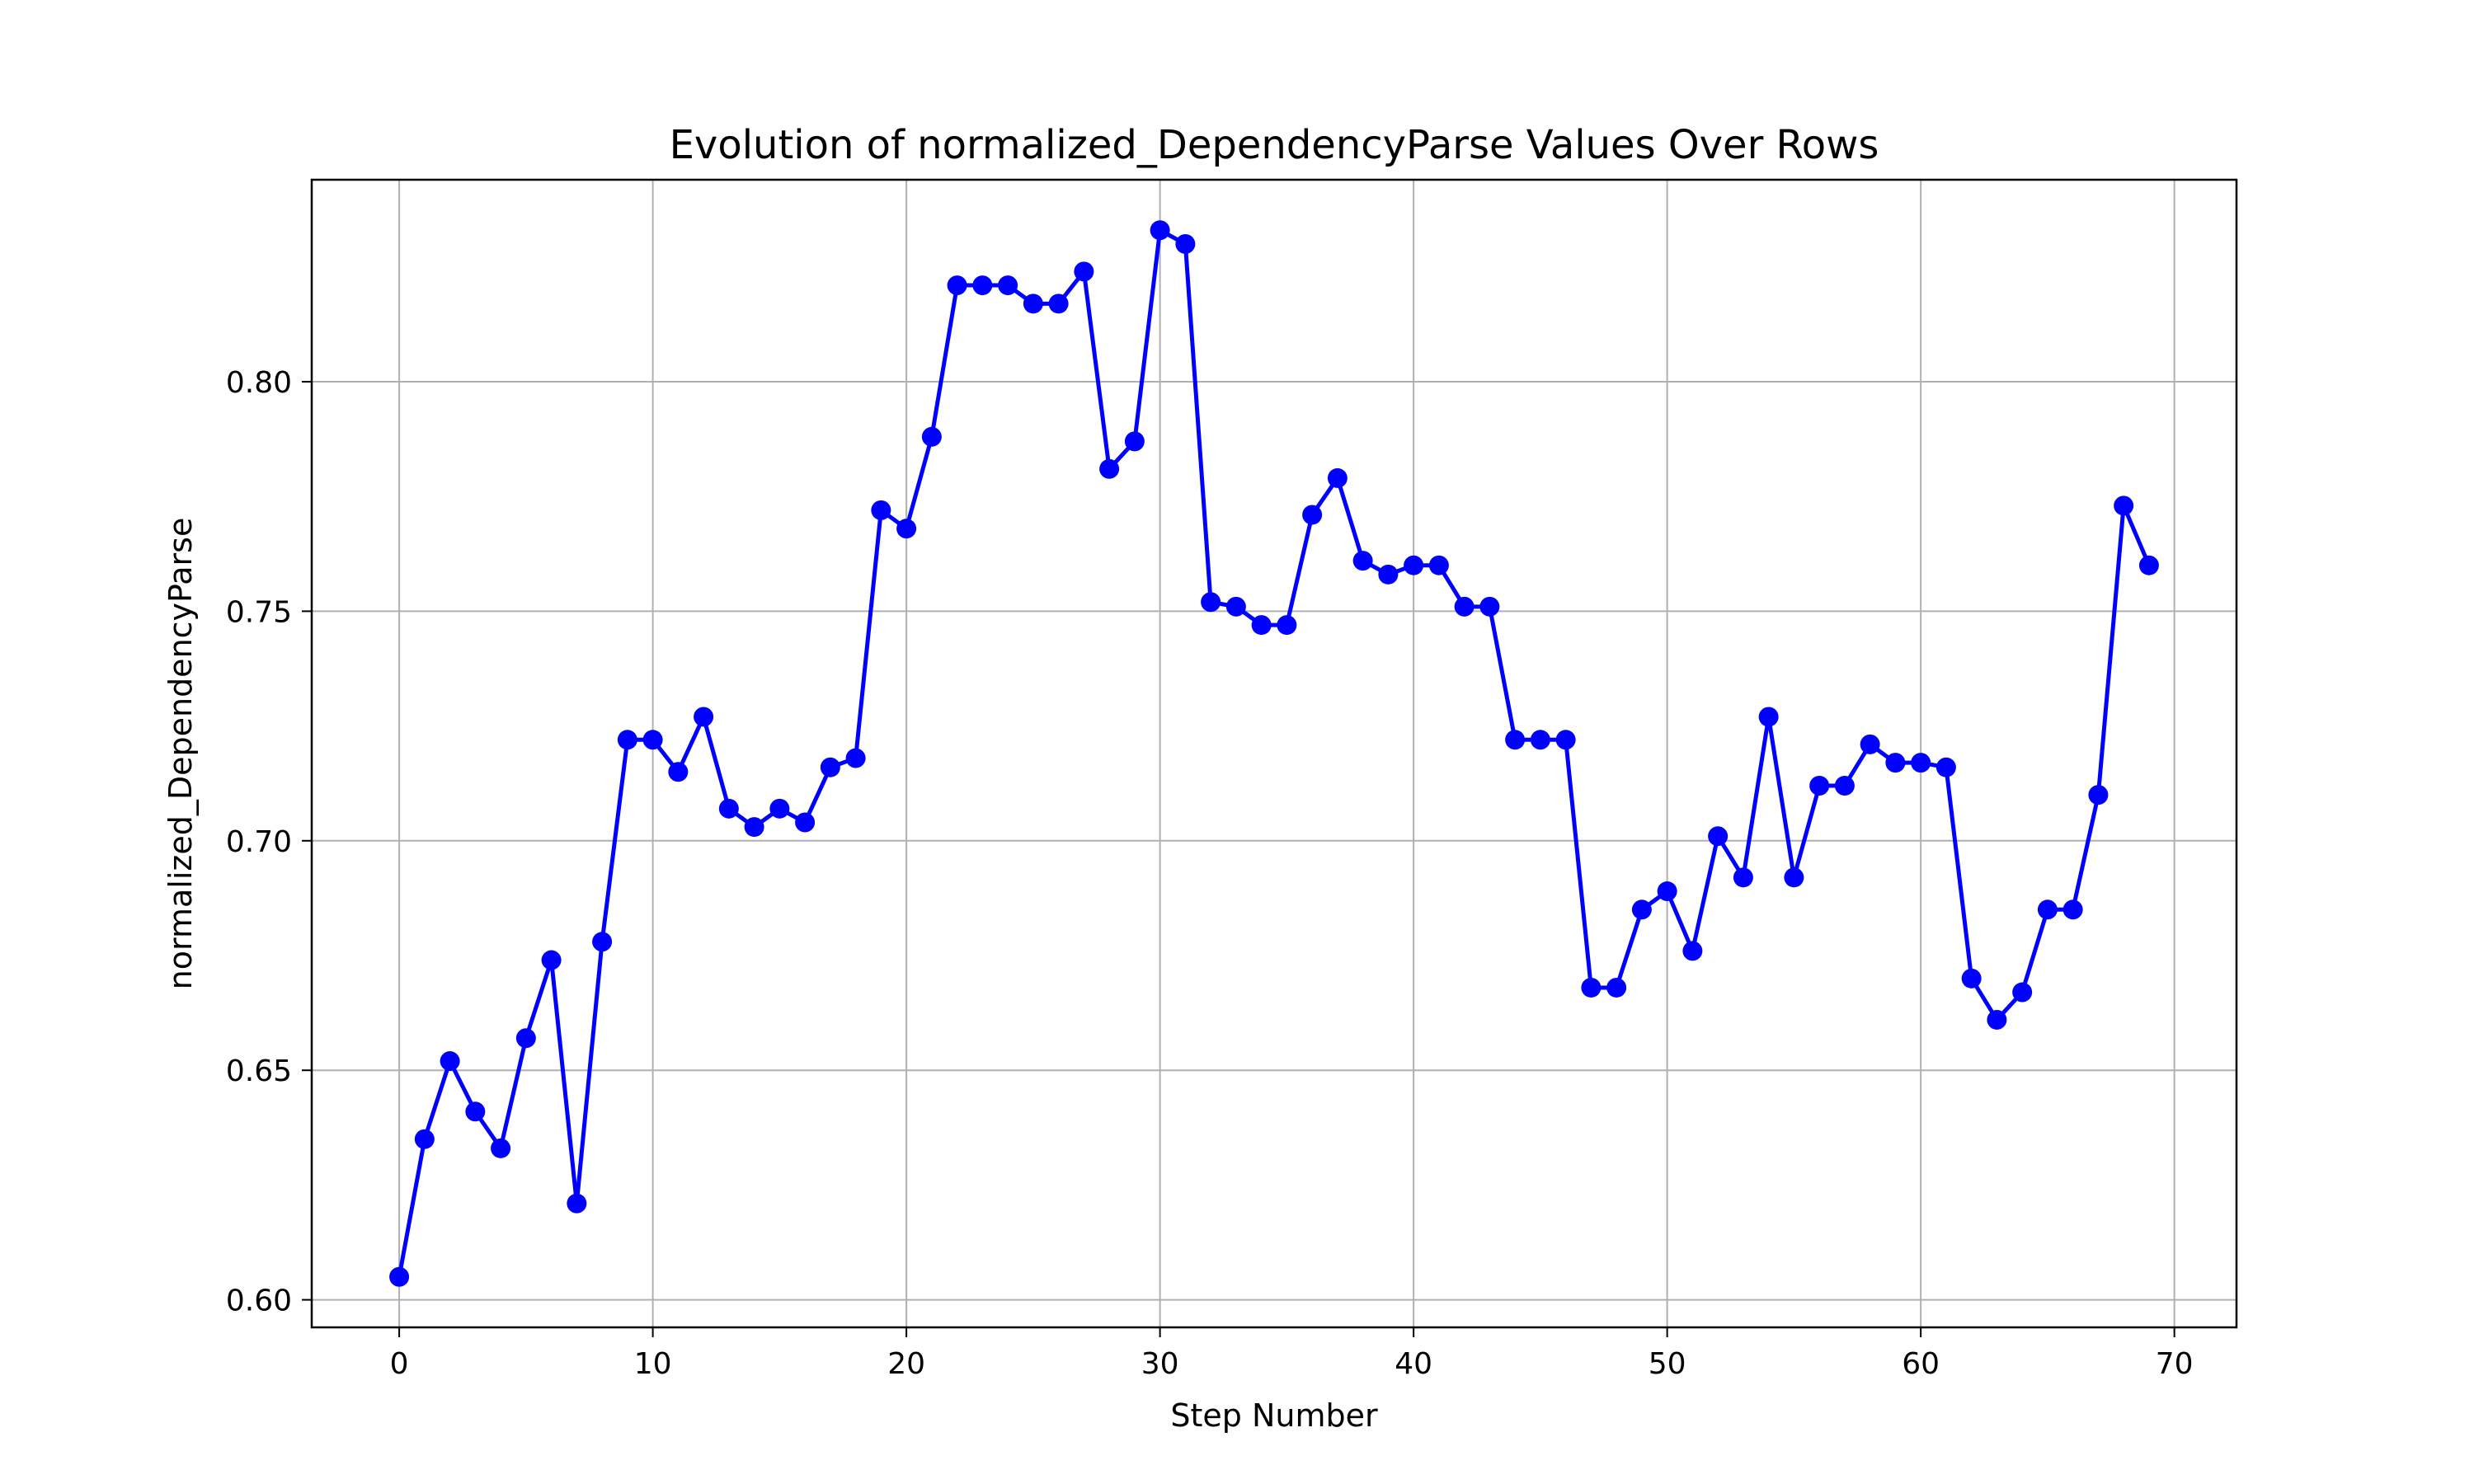  I want to click on y-tick-label: 0.65, so click(259, 1071).